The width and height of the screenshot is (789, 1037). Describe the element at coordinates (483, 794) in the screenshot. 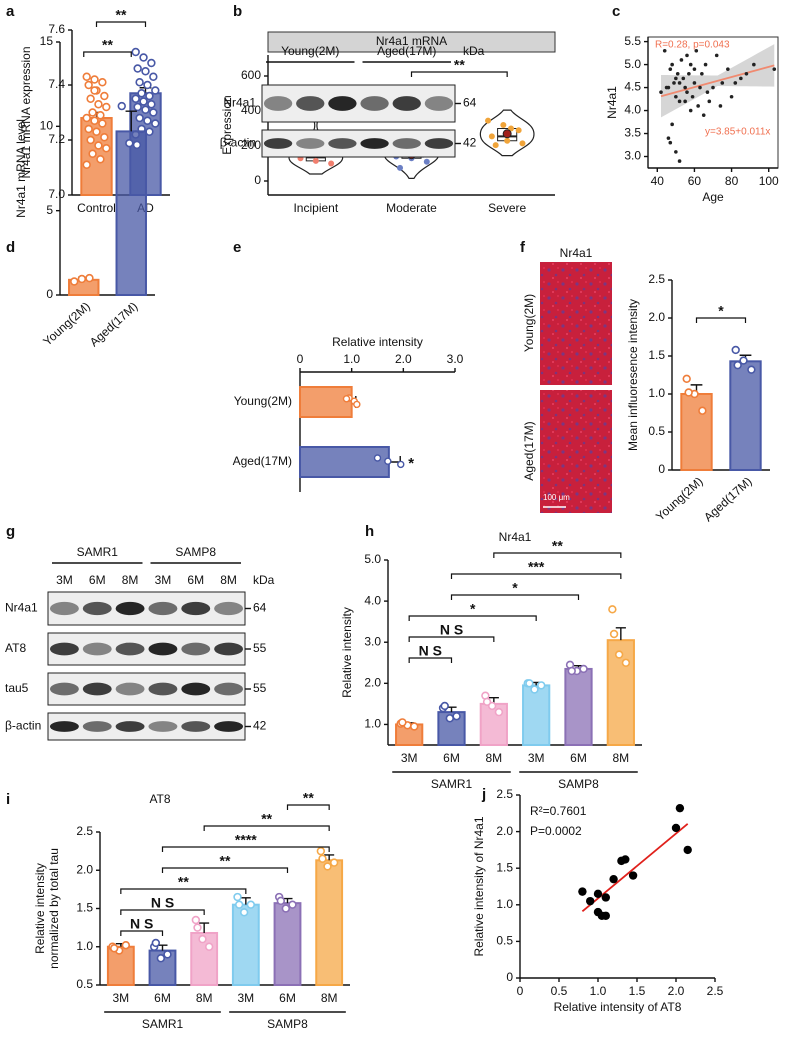

I see `panel-letter: j` at that location.